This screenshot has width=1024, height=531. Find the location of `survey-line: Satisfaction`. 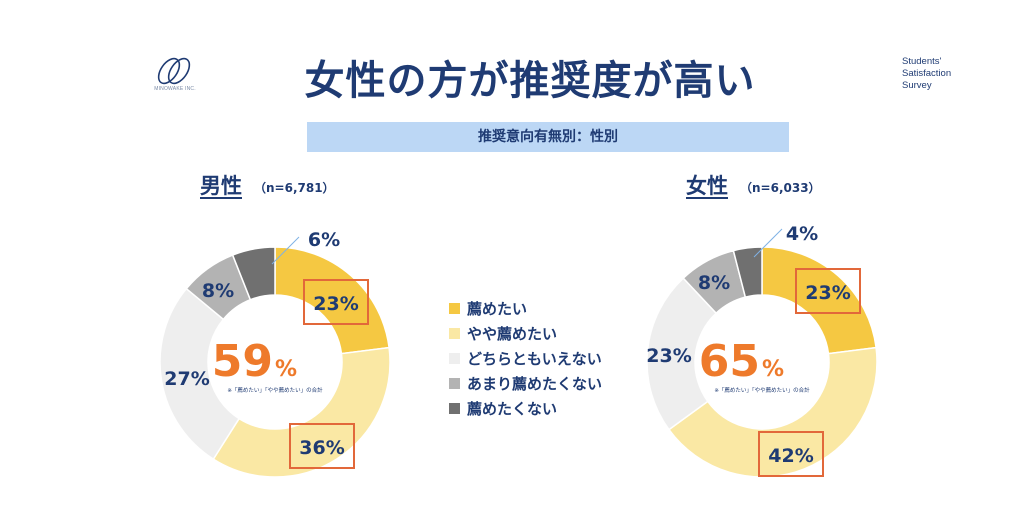

survey-line: Satisfaction is located at coordinates (927, 73).